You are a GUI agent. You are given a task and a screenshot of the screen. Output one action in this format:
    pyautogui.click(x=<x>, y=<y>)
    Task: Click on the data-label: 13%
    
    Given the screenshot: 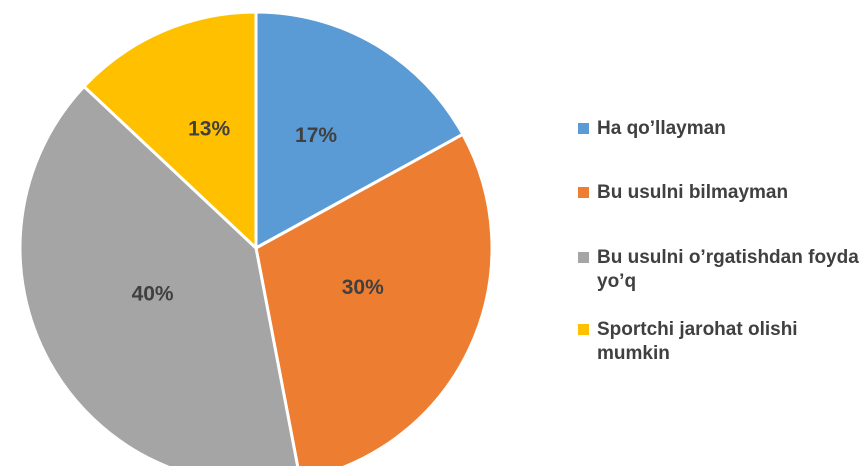 What is the action you would take?
    pyautogui.click(x=209, y=128)
    